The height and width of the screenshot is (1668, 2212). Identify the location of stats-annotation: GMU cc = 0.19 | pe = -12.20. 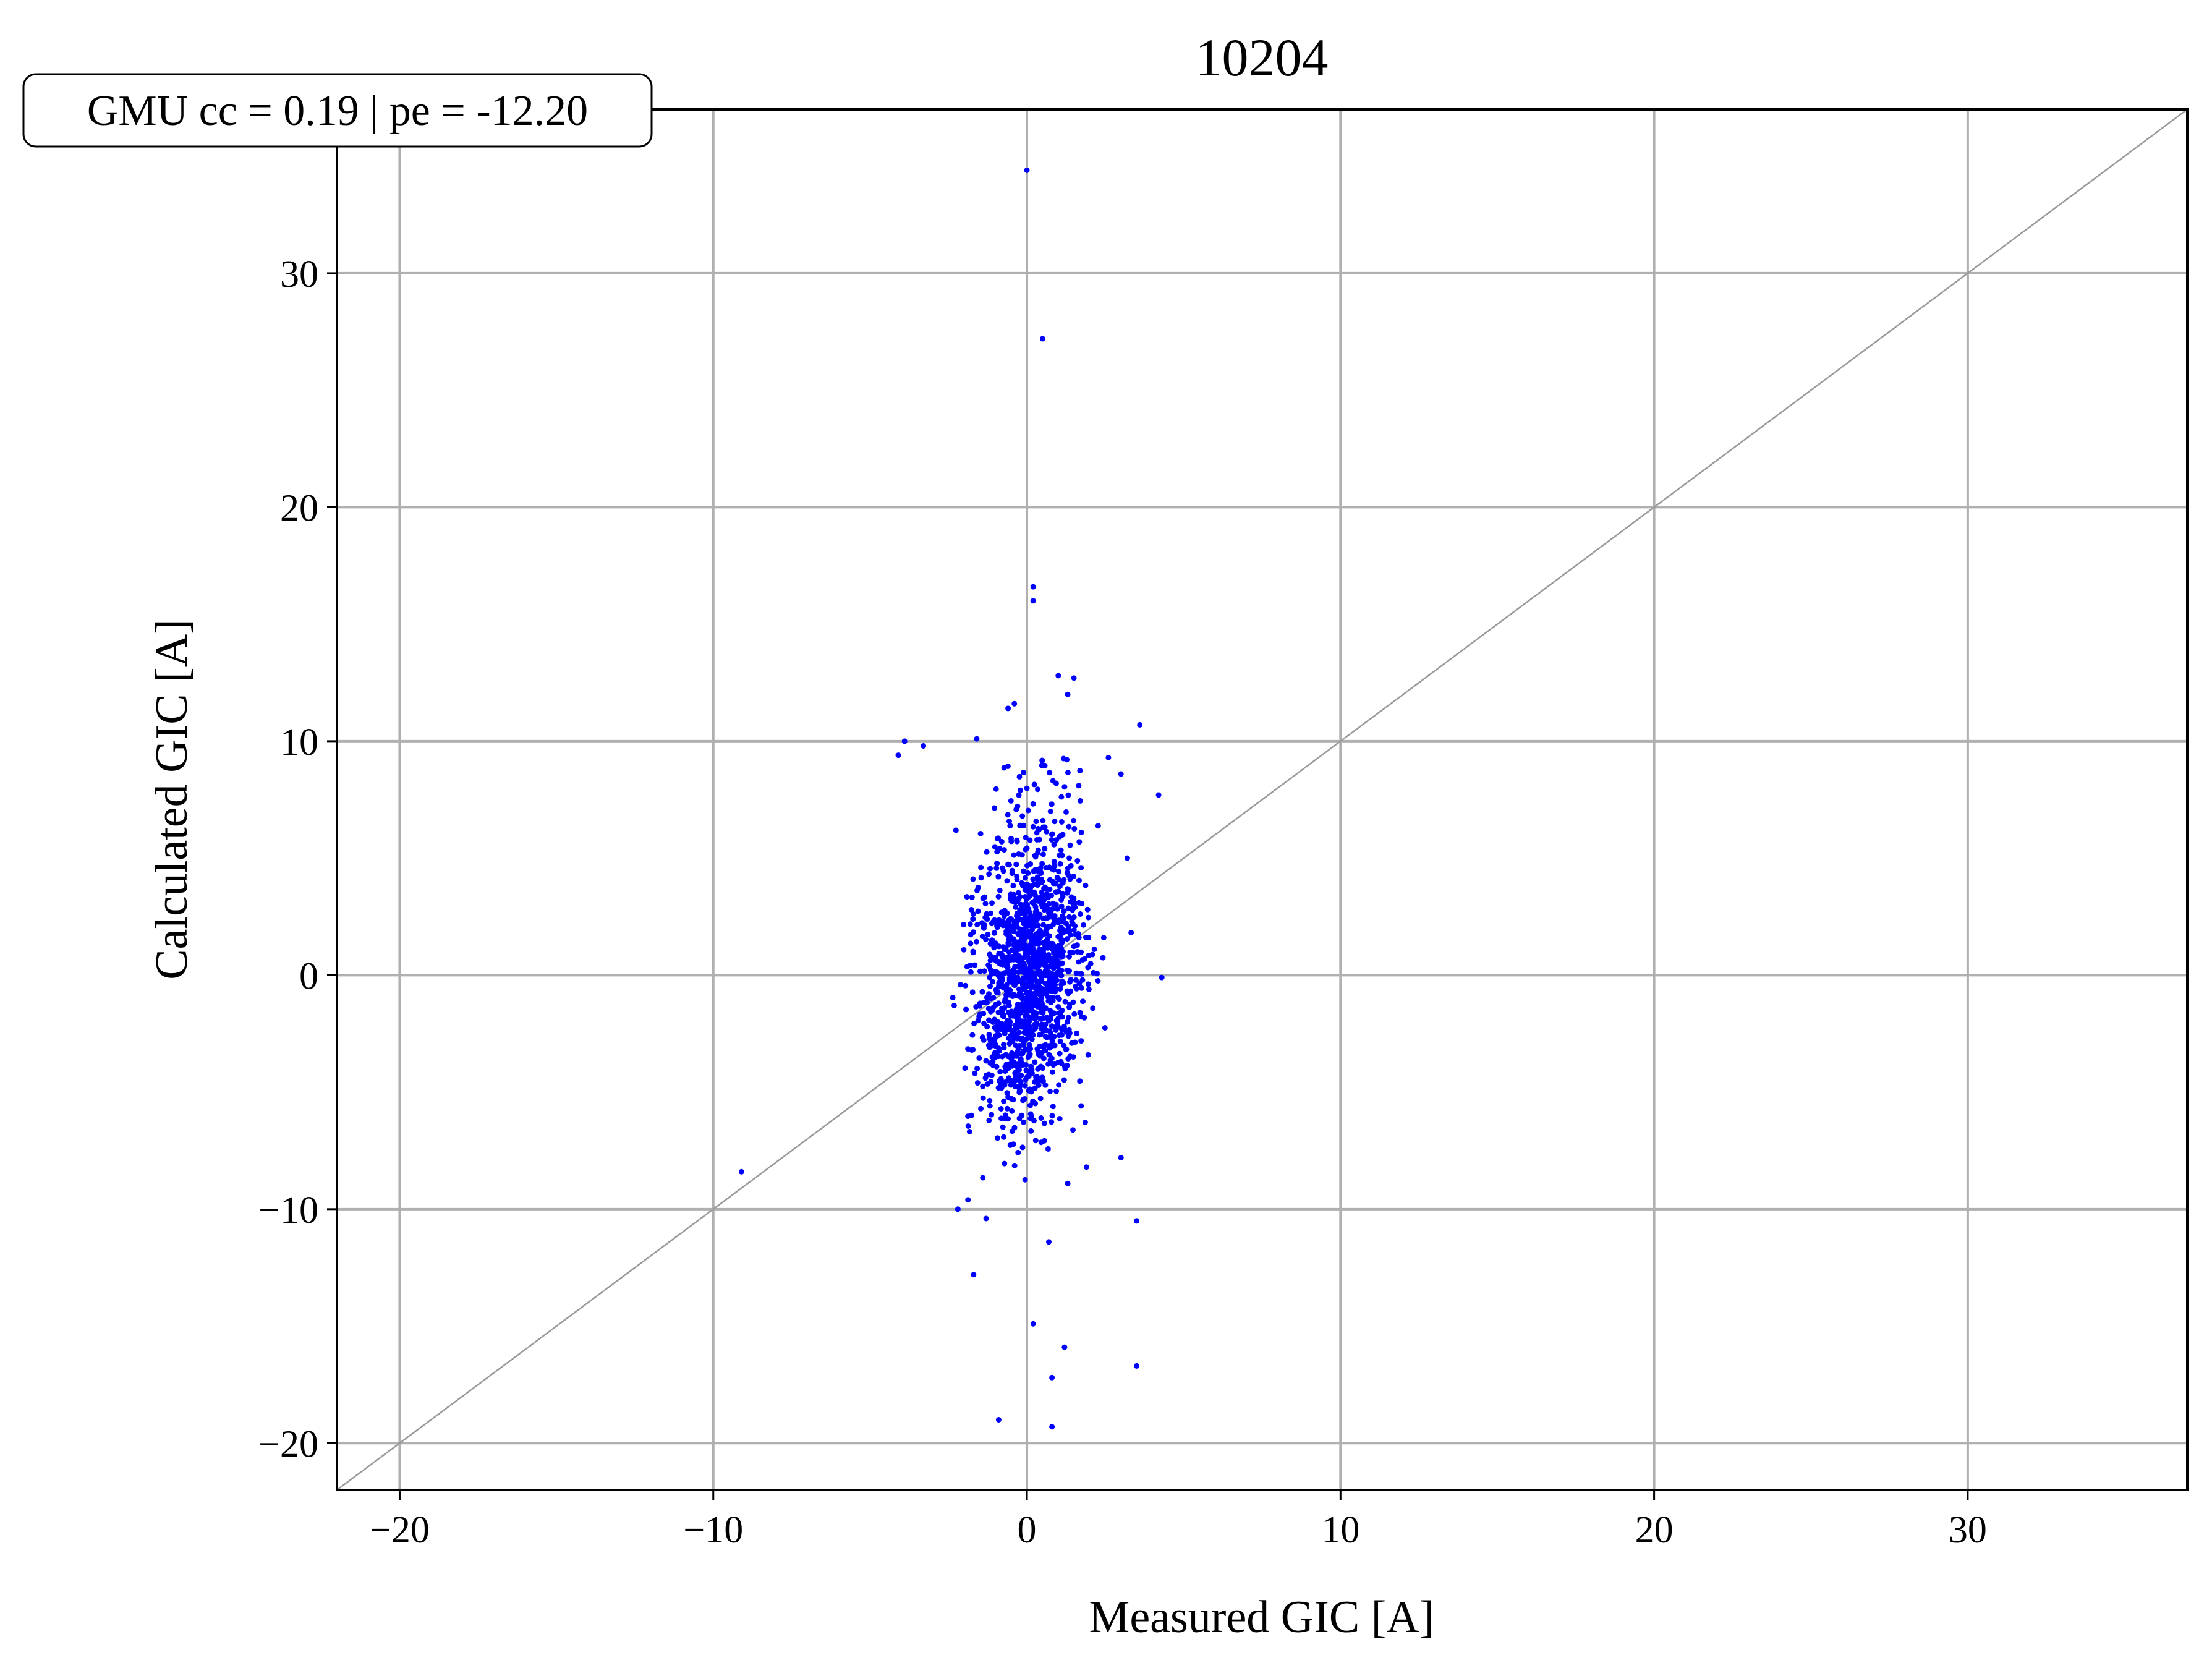
(337, 111).